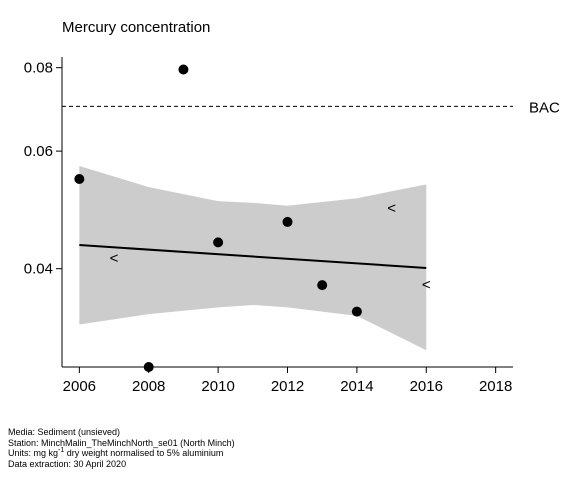 This screenshot has height=480, width=580. I want to click on y-tick-label-1: 0.06, so click(38, 151).